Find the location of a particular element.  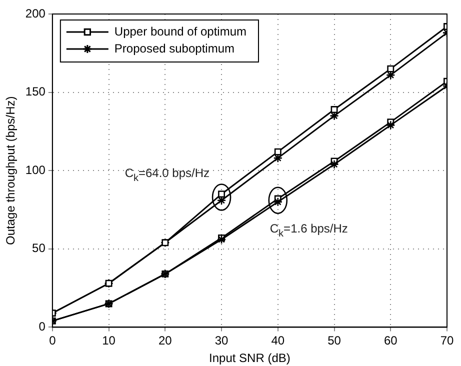

legend-label: Upper bound of optimum is located at coordinates (180, 31).